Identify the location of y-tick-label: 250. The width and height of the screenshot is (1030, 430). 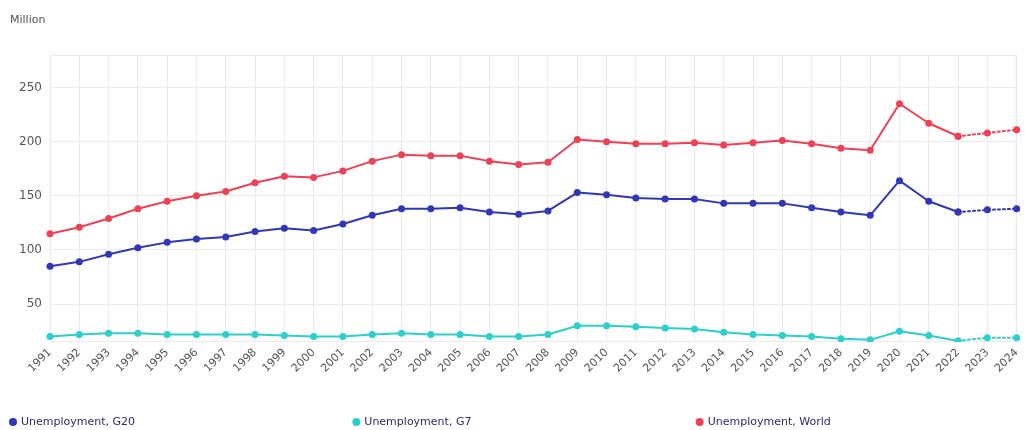
(30, 86).